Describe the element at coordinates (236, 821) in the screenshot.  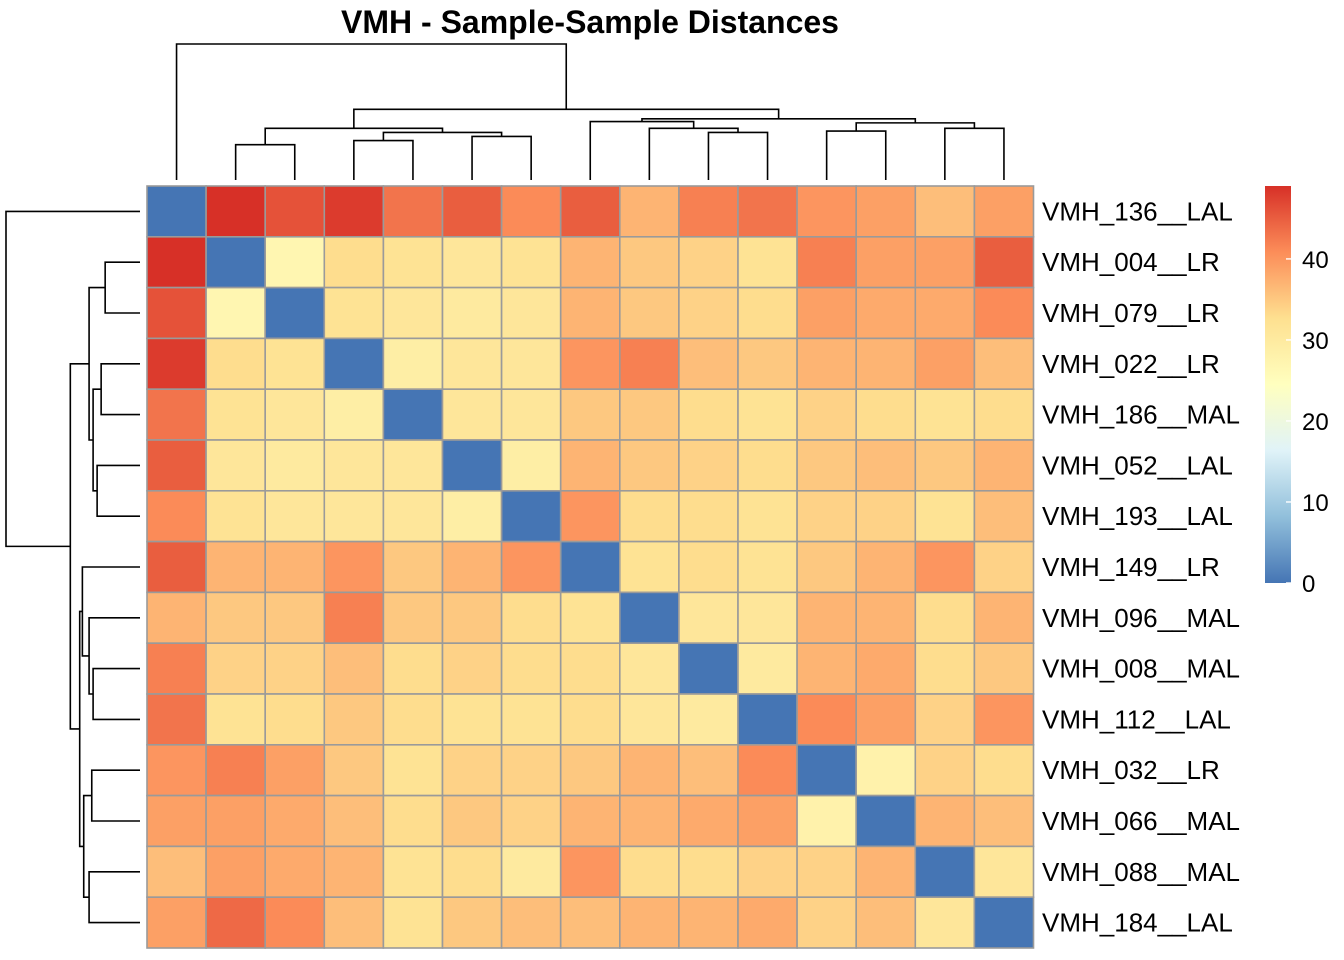
I see `cell-r12-c1` at that location.